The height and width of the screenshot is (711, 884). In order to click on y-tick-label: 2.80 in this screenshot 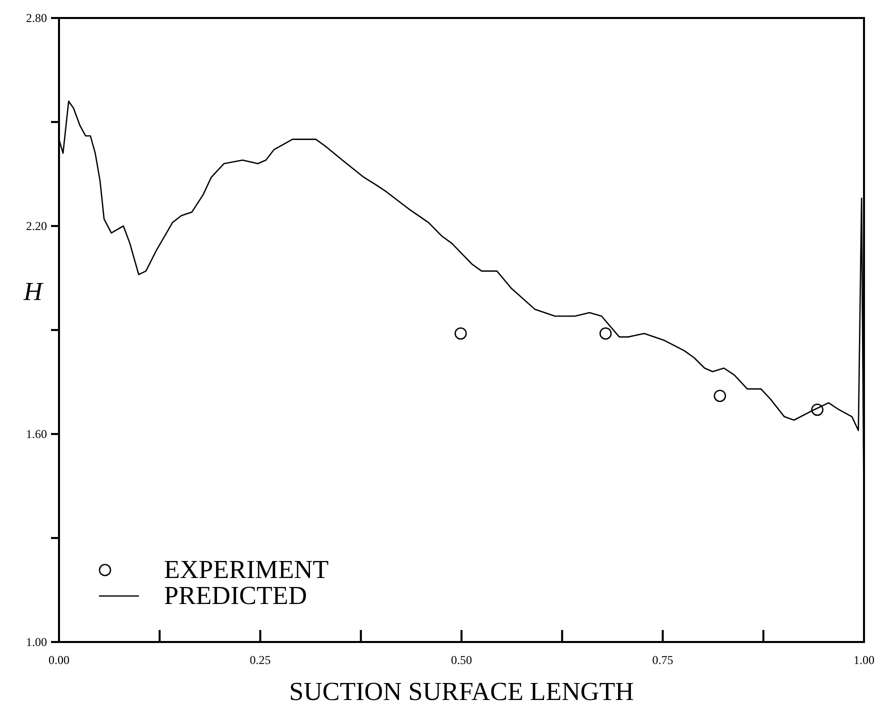, I will do `click(36, 18)`.